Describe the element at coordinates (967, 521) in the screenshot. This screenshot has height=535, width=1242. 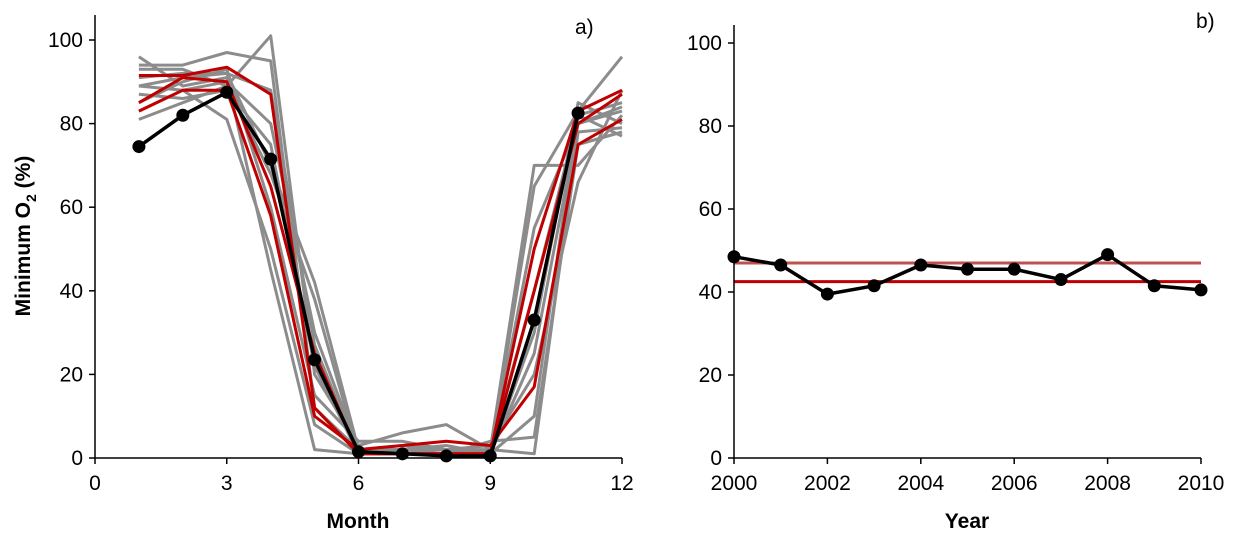
I see `panel-b-x-axis-label: Year` at that location.